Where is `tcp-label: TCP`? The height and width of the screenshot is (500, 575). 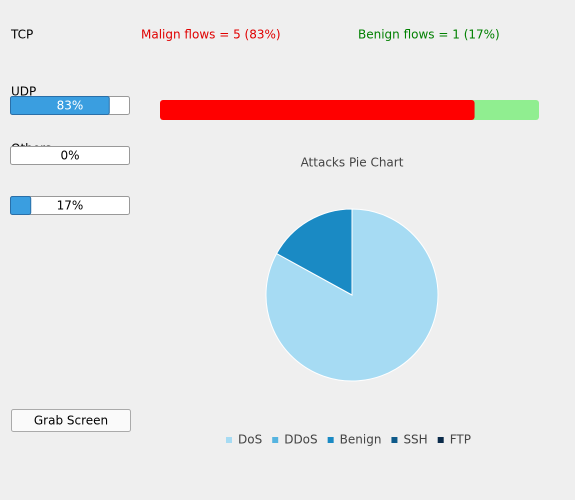 tcp-label: TCP is located at coordinates (21, 35).